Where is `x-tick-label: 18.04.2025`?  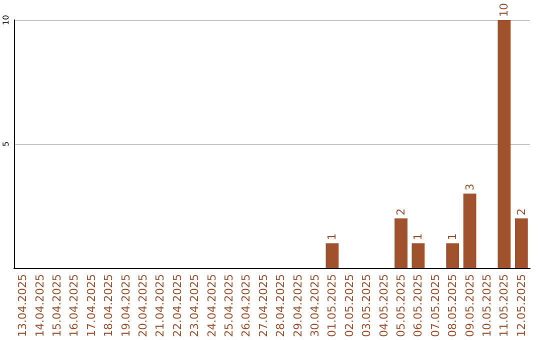
x-tick-label: 18.04.2025 is located at coordinates (109, 306).